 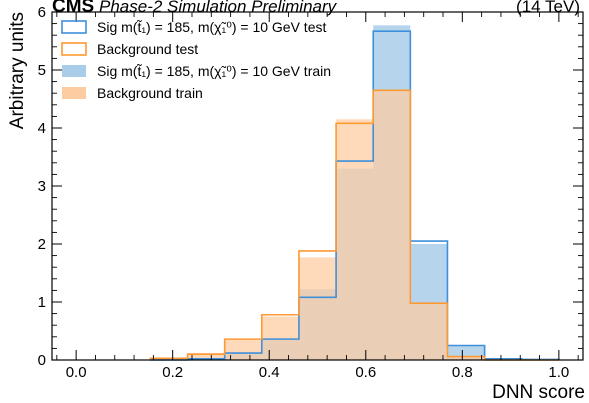 What do you see at coordinates (42, 302) in the screenshot?
I see `y-tick-label-1: 1` at bounding box center [42, 302].